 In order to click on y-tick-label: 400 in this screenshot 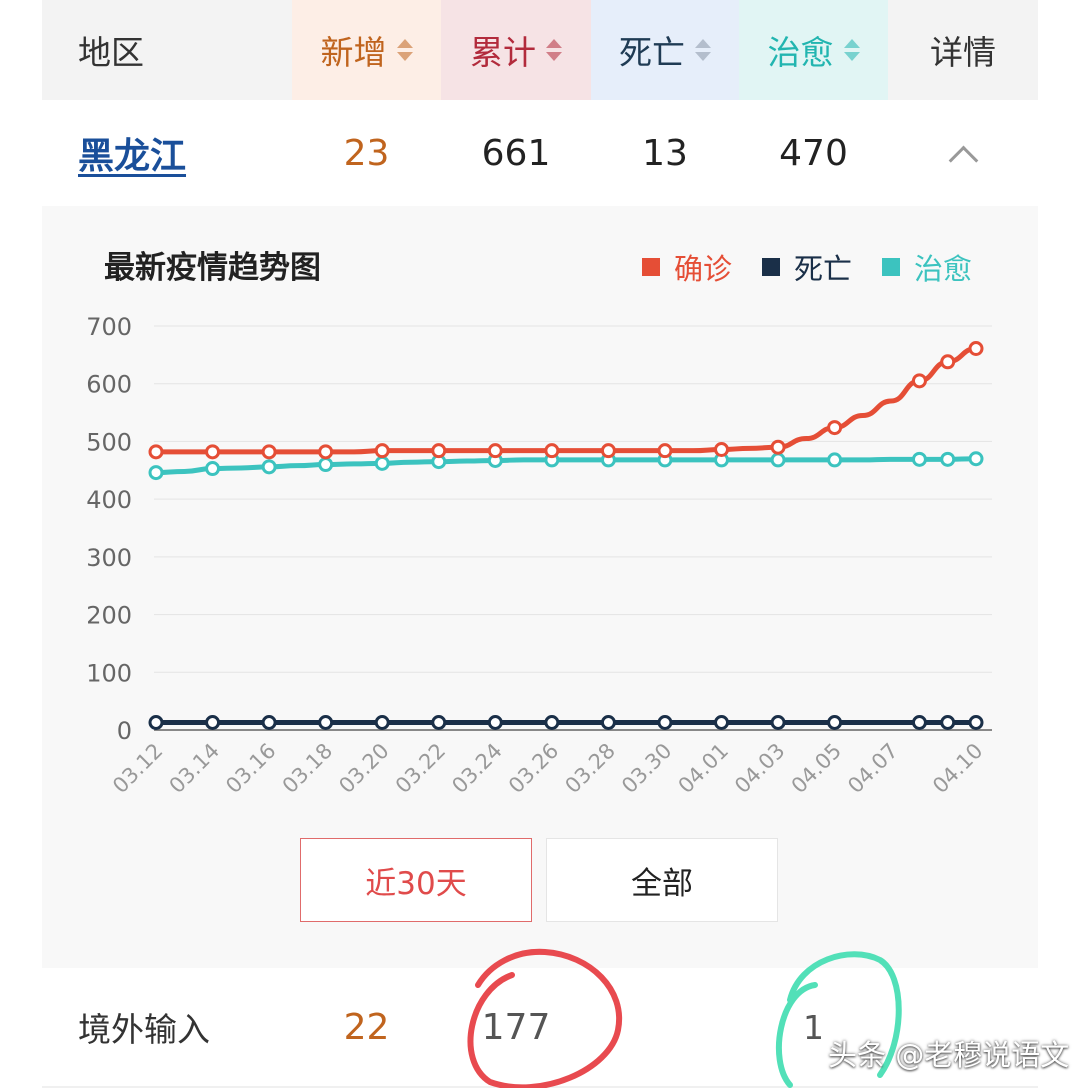, I will do `click(109, 500)`.